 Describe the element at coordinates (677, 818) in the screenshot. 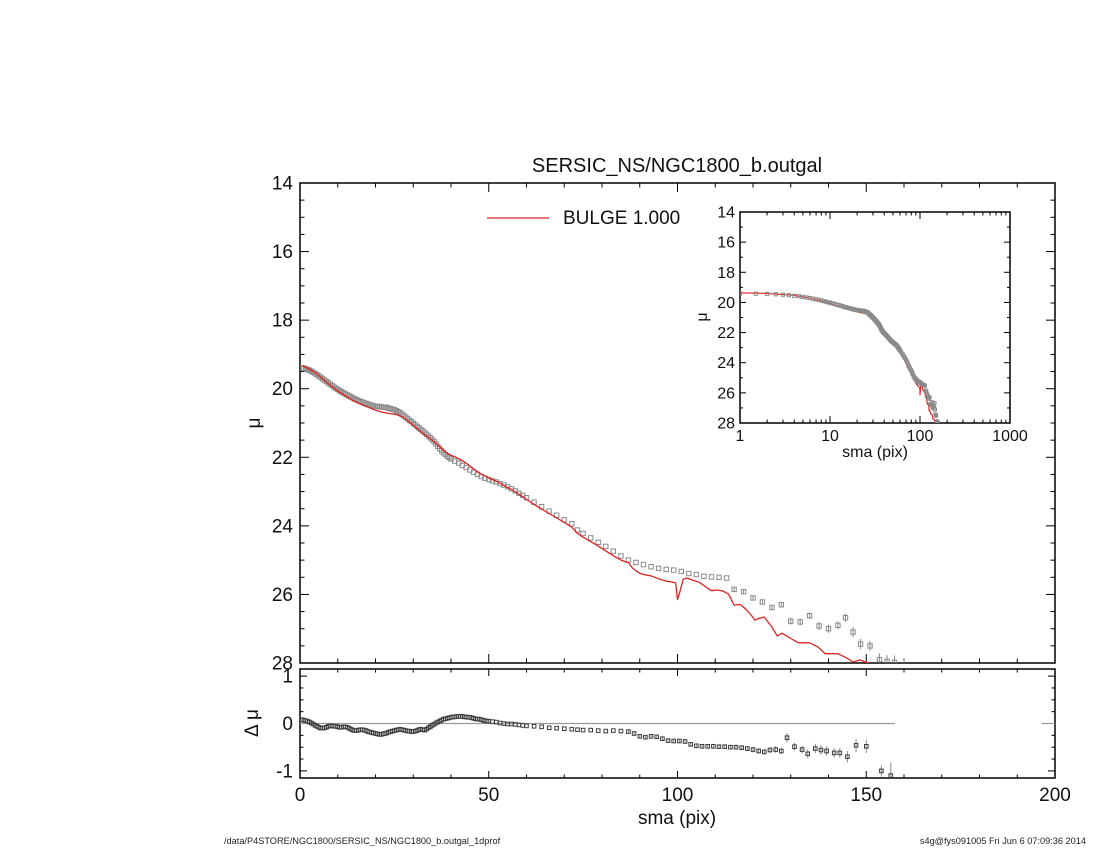

I see `bottom-x-axis-label: sma (pix)` at that location.